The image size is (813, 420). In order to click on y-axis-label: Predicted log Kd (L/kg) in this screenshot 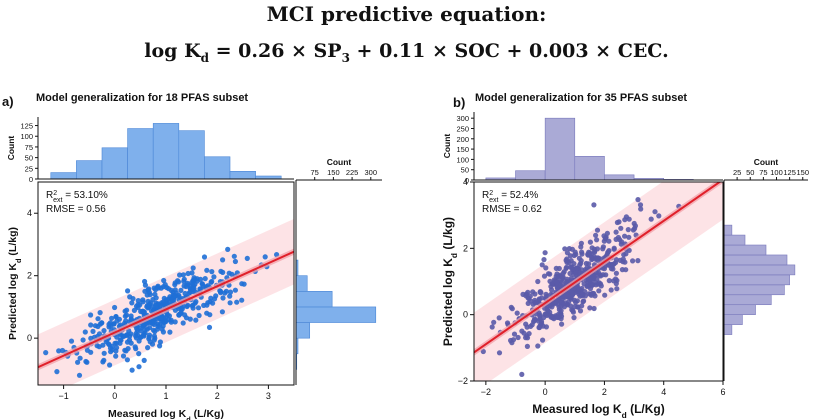, I will do `click(15, 283)`.